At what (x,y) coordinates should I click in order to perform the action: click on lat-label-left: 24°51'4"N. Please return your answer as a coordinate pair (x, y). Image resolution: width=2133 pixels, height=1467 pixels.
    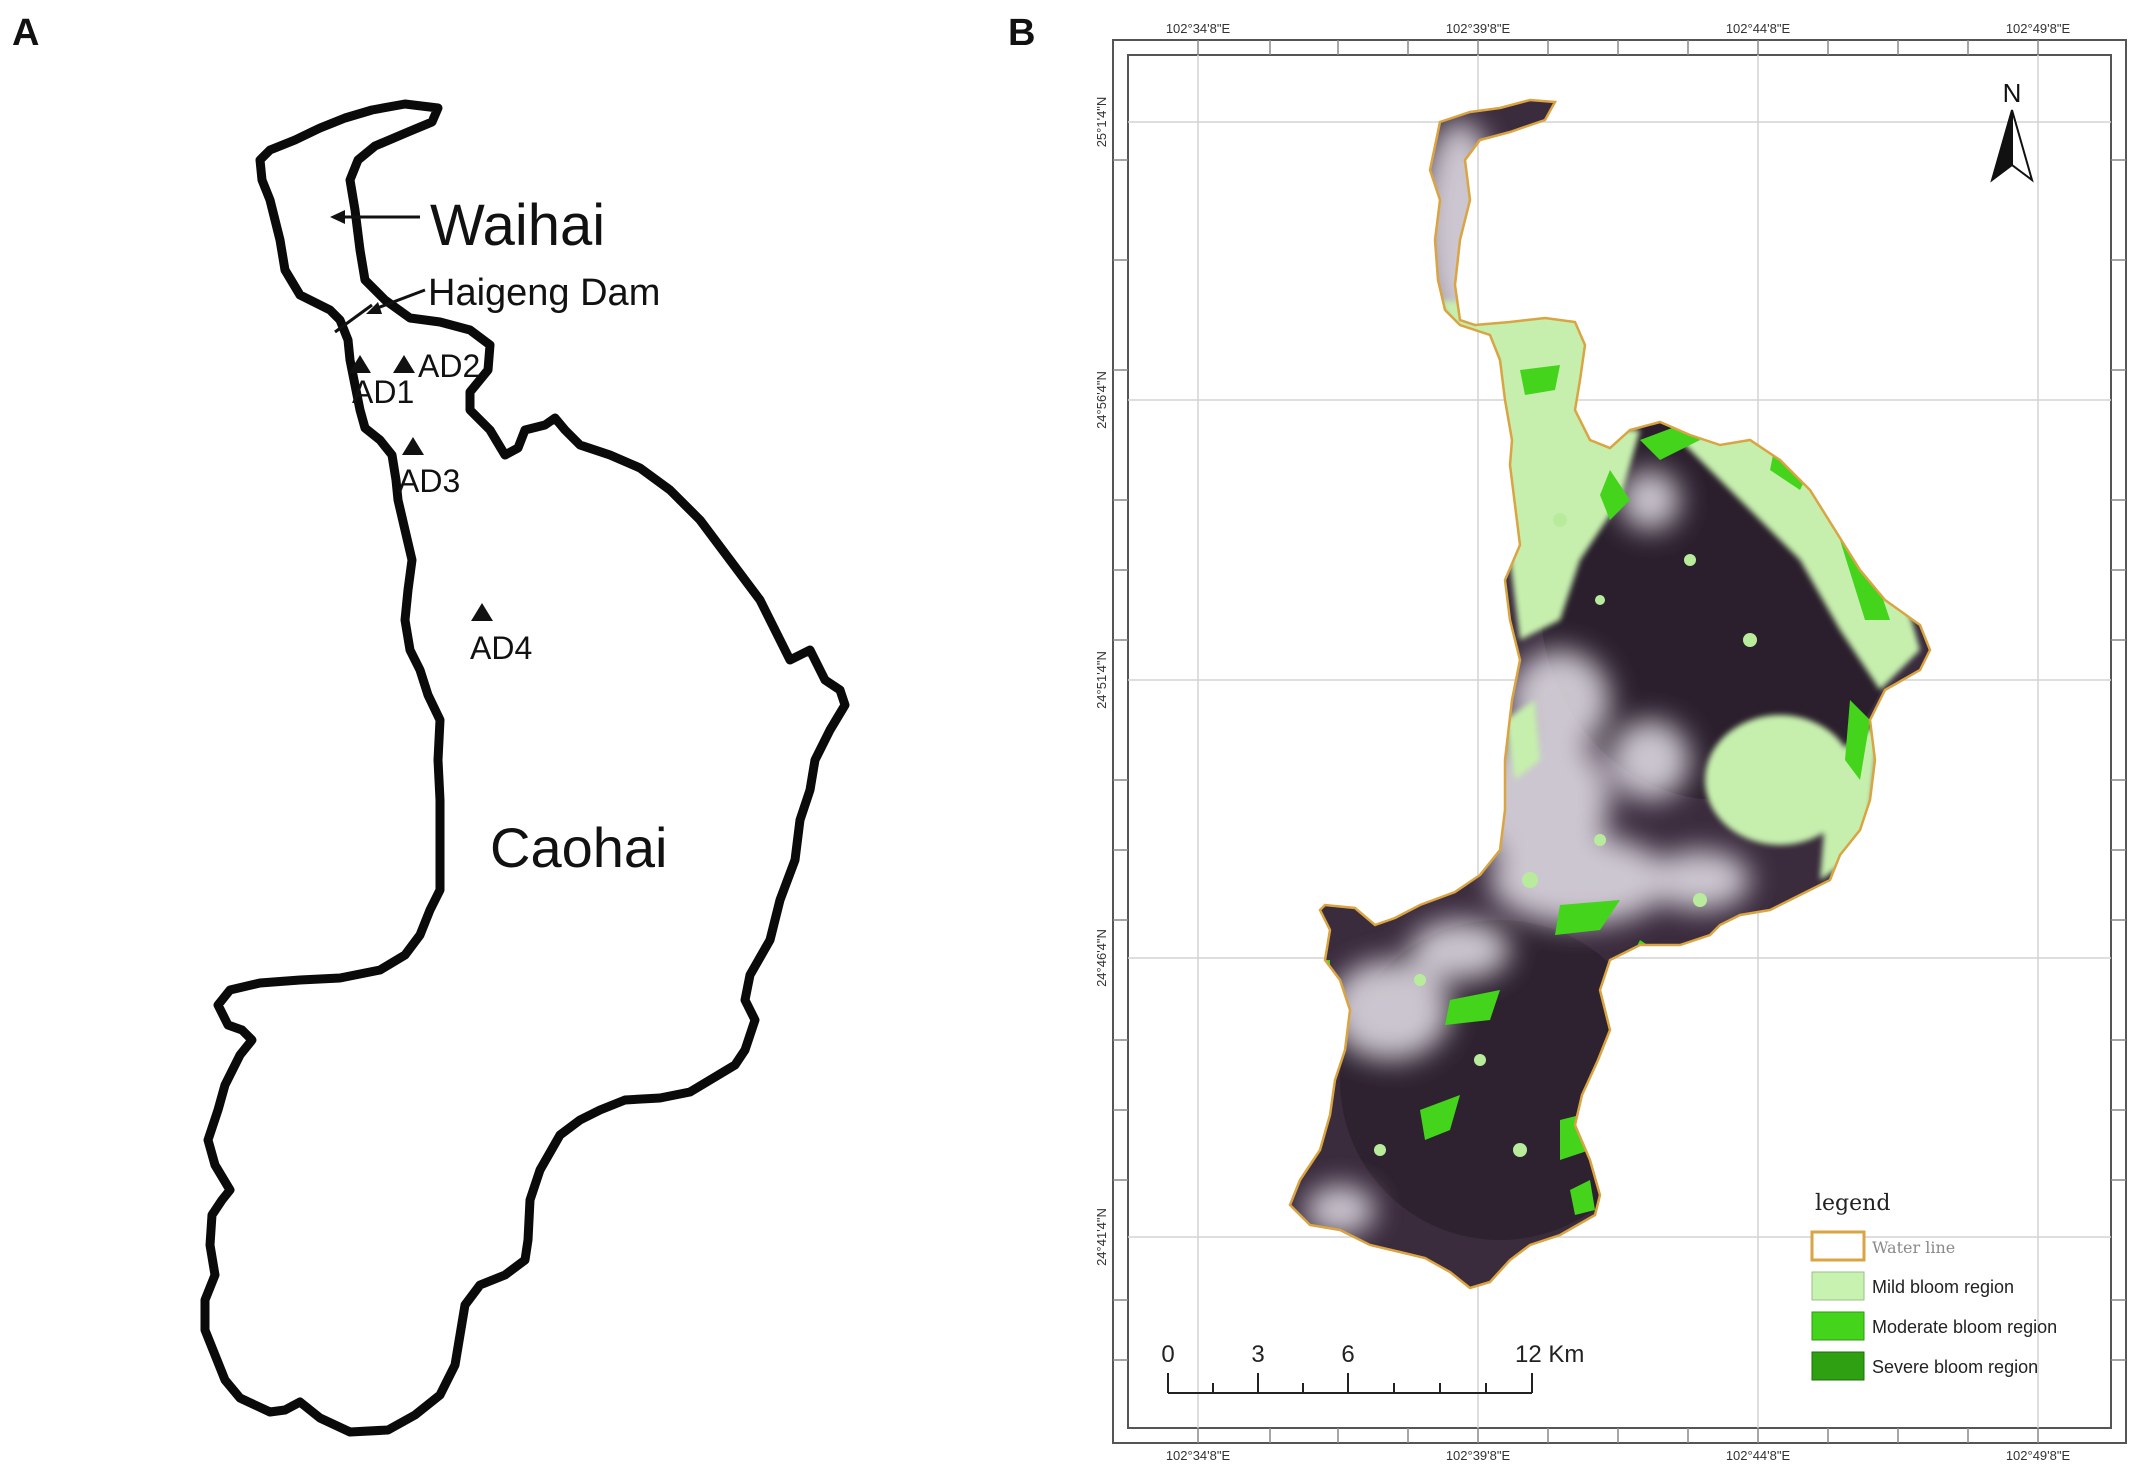
    Looking at the image, I should click on (1101, 680).